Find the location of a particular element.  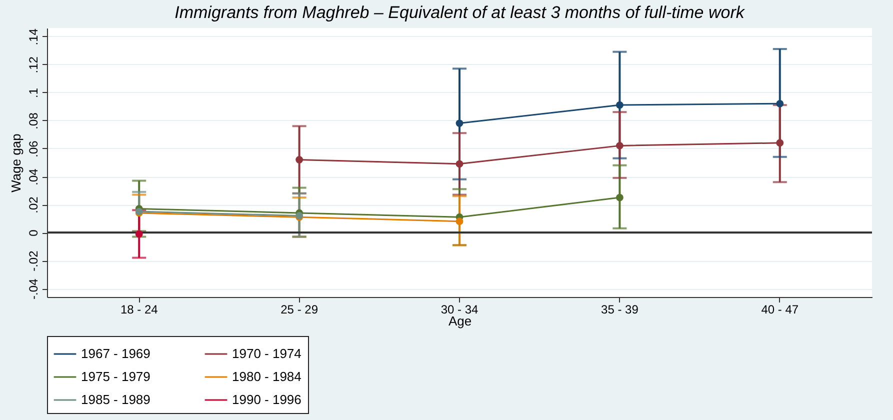

x-tick-label: 18 - 24 is located at coordinates (139, 309).